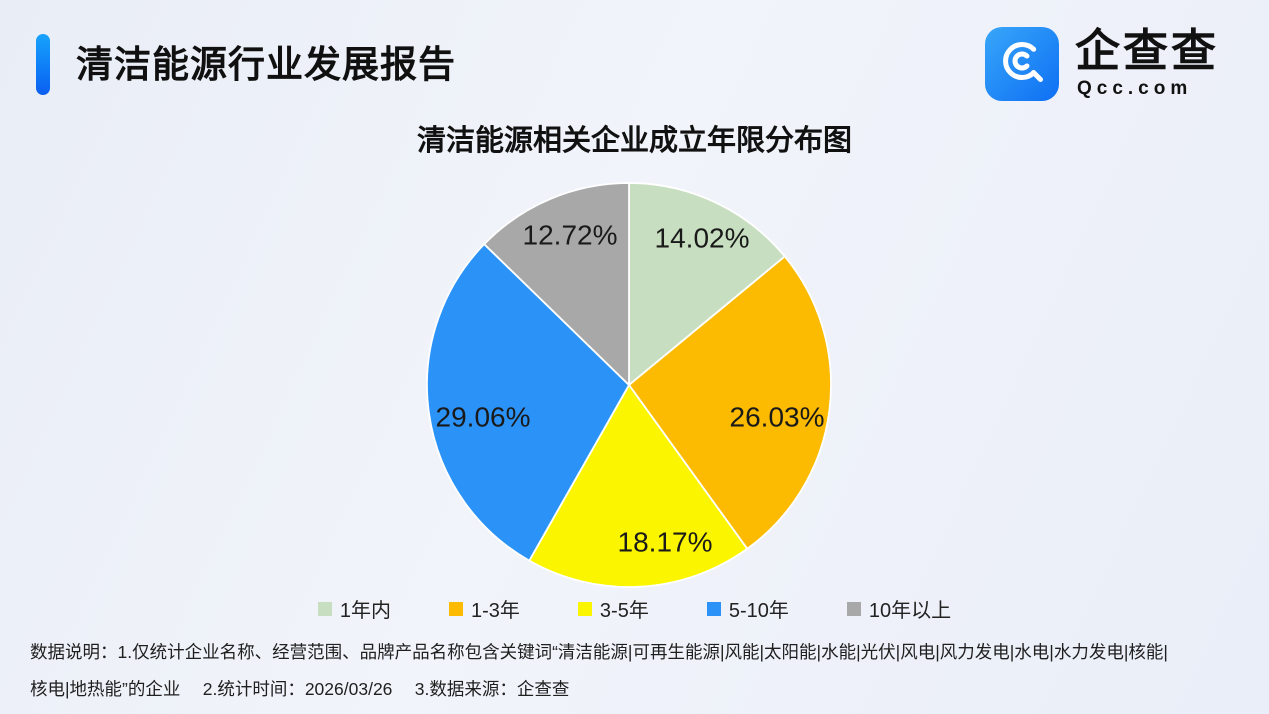 This screenshot has width=1269, height=714. I want to click on legend-item-3-5年: 3-5年, so click(613, 608).